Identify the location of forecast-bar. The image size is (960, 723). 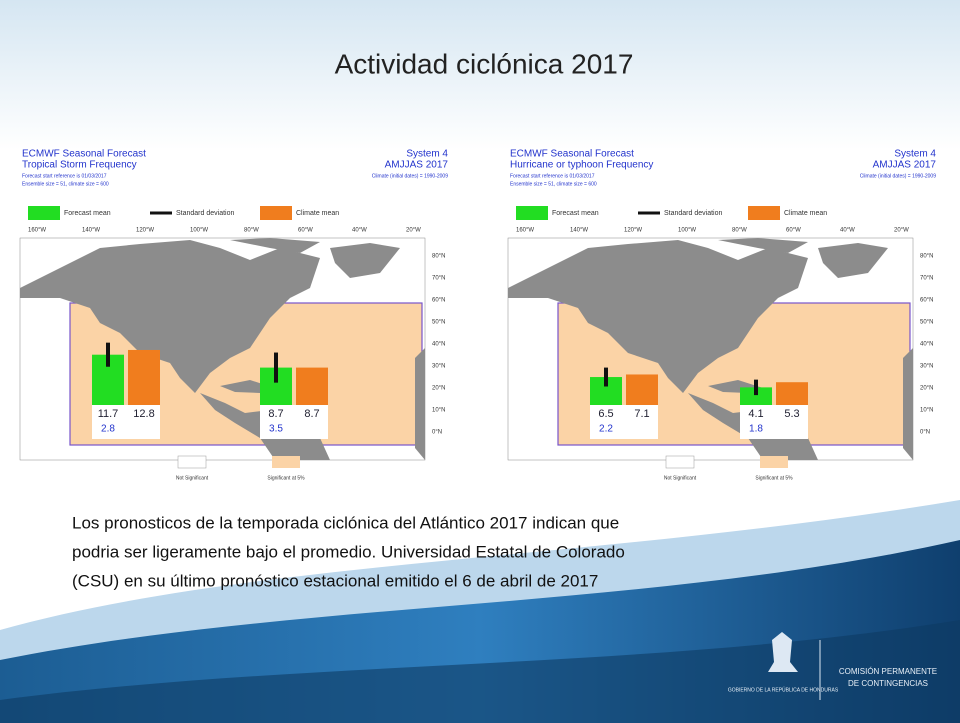
(756, 396).